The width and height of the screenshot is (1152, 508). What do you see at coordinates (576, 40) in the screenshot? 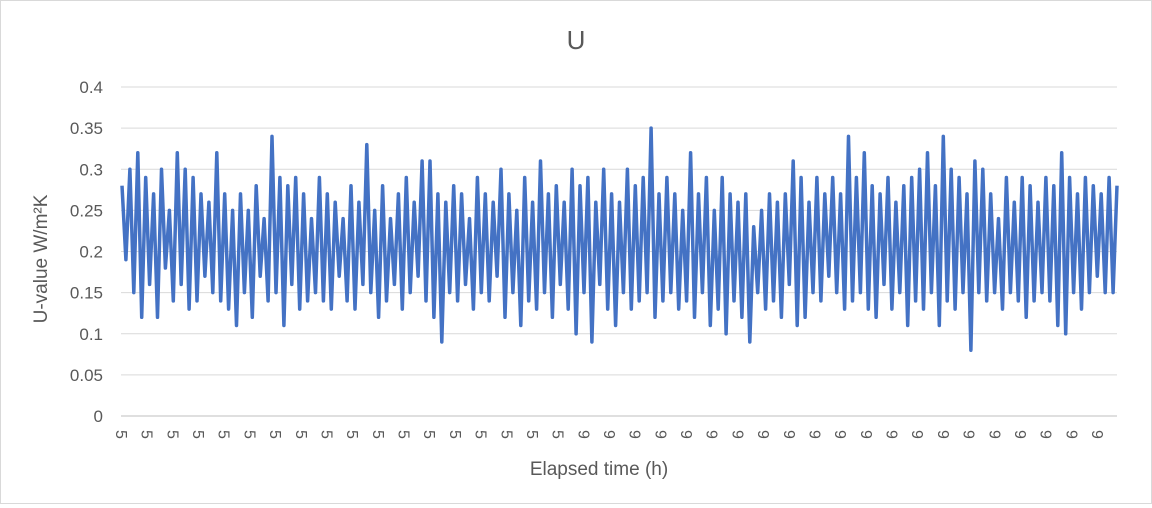
I see `chart-title: U` at bounding box center [576, 40].